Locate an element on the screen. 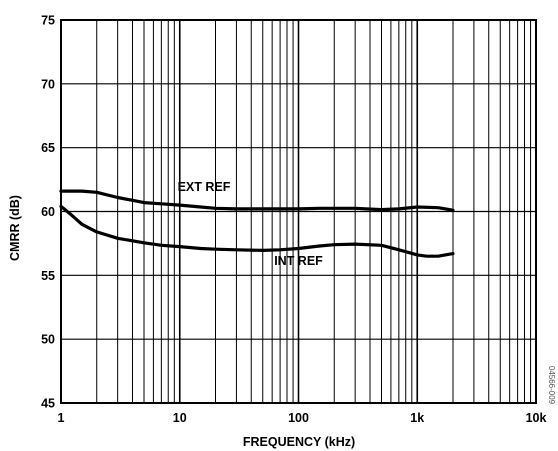  chart-series is located at coordinates (257, 223).